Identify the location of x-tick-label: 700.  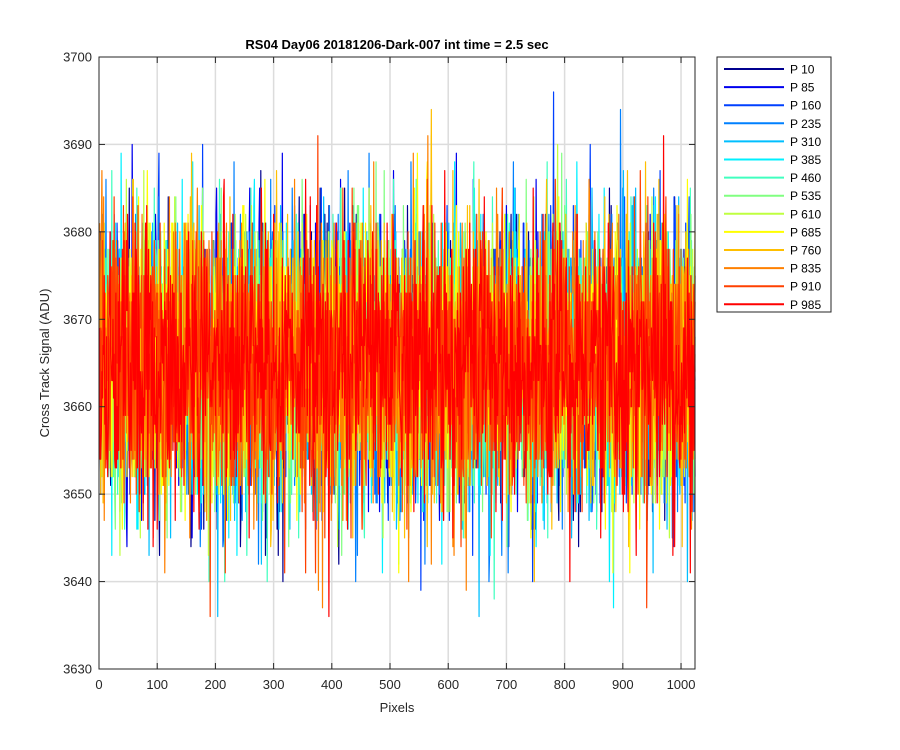
(507, 684).